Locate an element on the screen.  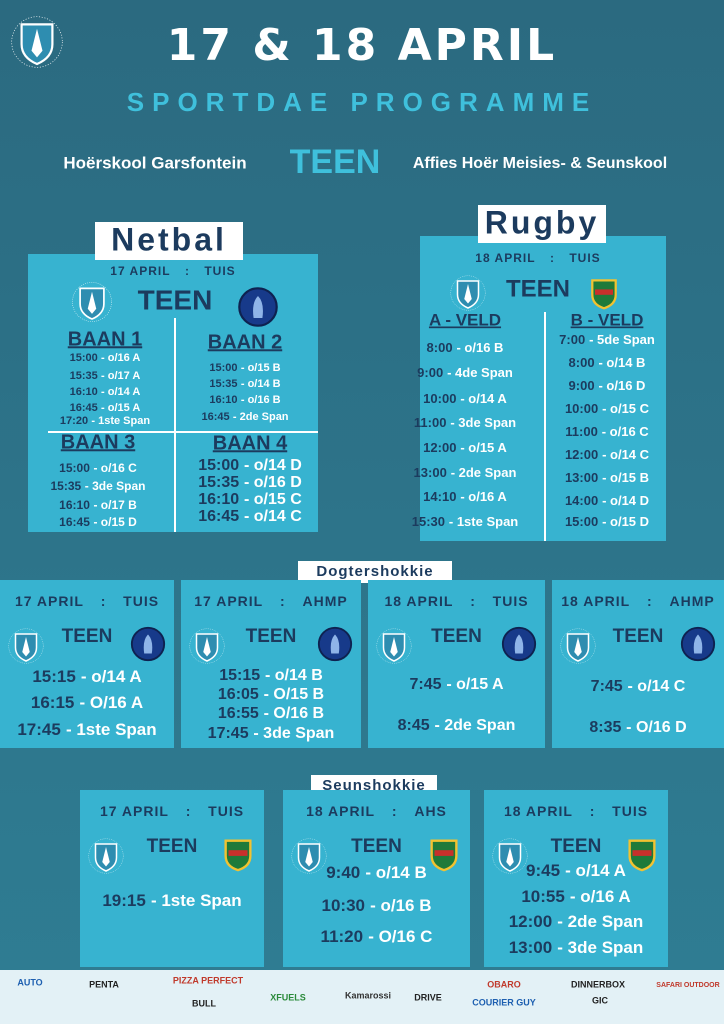
game: 13:00 - 2de Span is located at coordinates (465, 472).